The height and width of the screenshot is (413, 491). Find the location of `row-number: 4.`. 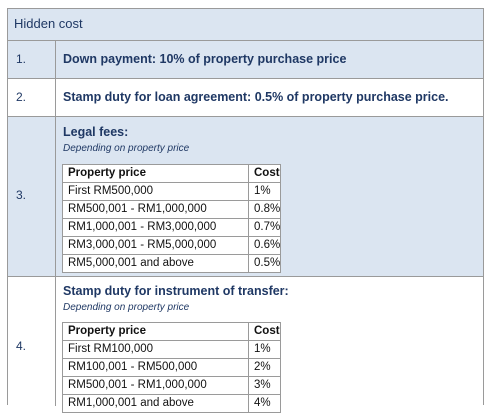

row-number: 4. is located at coordinates (21, 346).